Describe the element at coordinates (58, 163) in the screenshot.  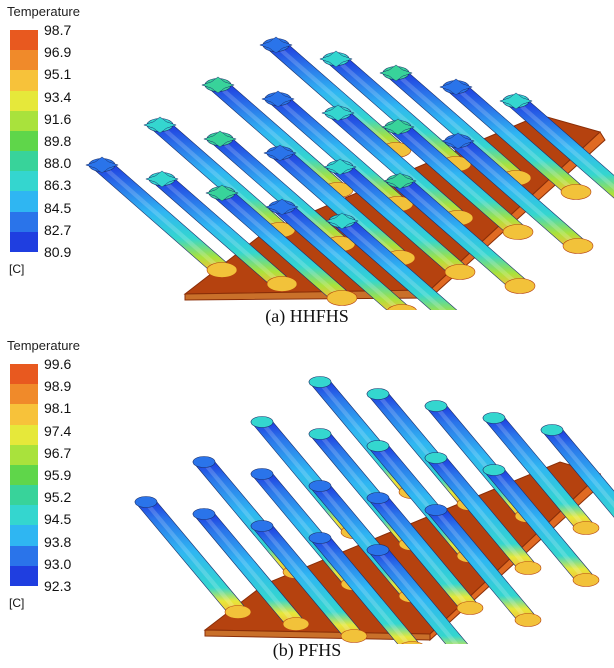
I see `colorbar-tick-label: 88.0` at that location.